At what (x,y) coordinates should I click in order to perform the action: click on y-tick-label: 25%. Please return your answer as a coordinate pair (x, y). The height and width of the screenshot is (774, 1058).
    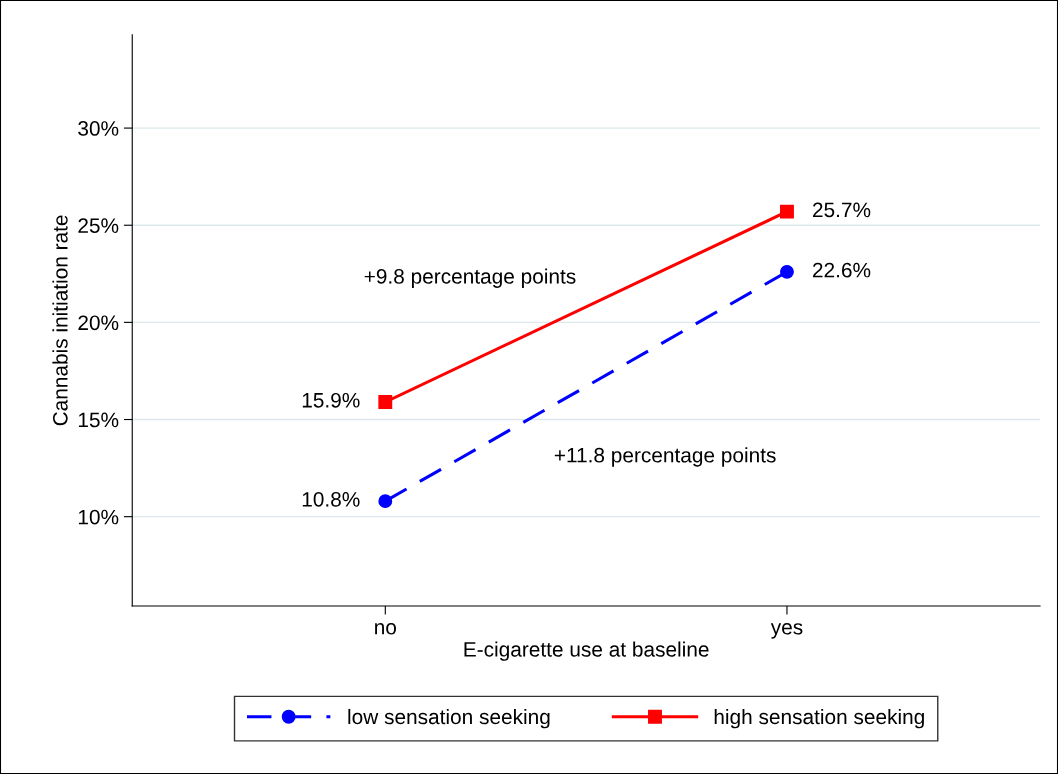
    Looking at the image, I should click on (98, 225).